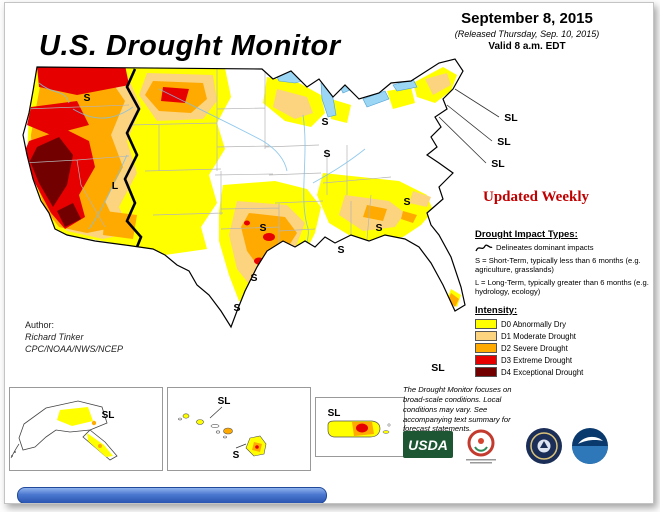  What do you see at coordinates (40, 325) in the screenshot?
I see `author-heading: Author:` at bounding box center [40, 325].